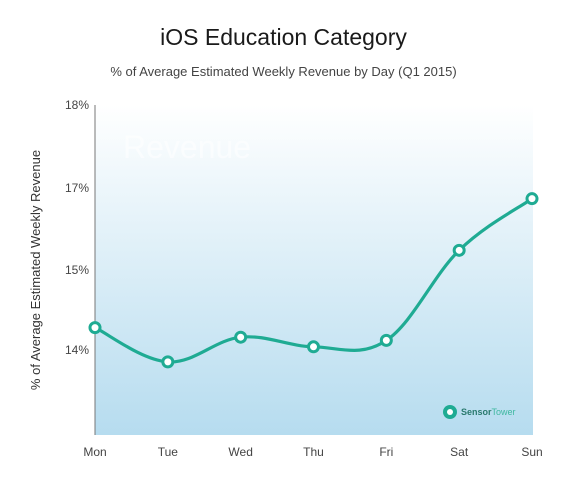  What do you see at coordinates (168, 452) in the screenshot?
I see `x-tick-label: Tue` at bounding box center [168, 452].